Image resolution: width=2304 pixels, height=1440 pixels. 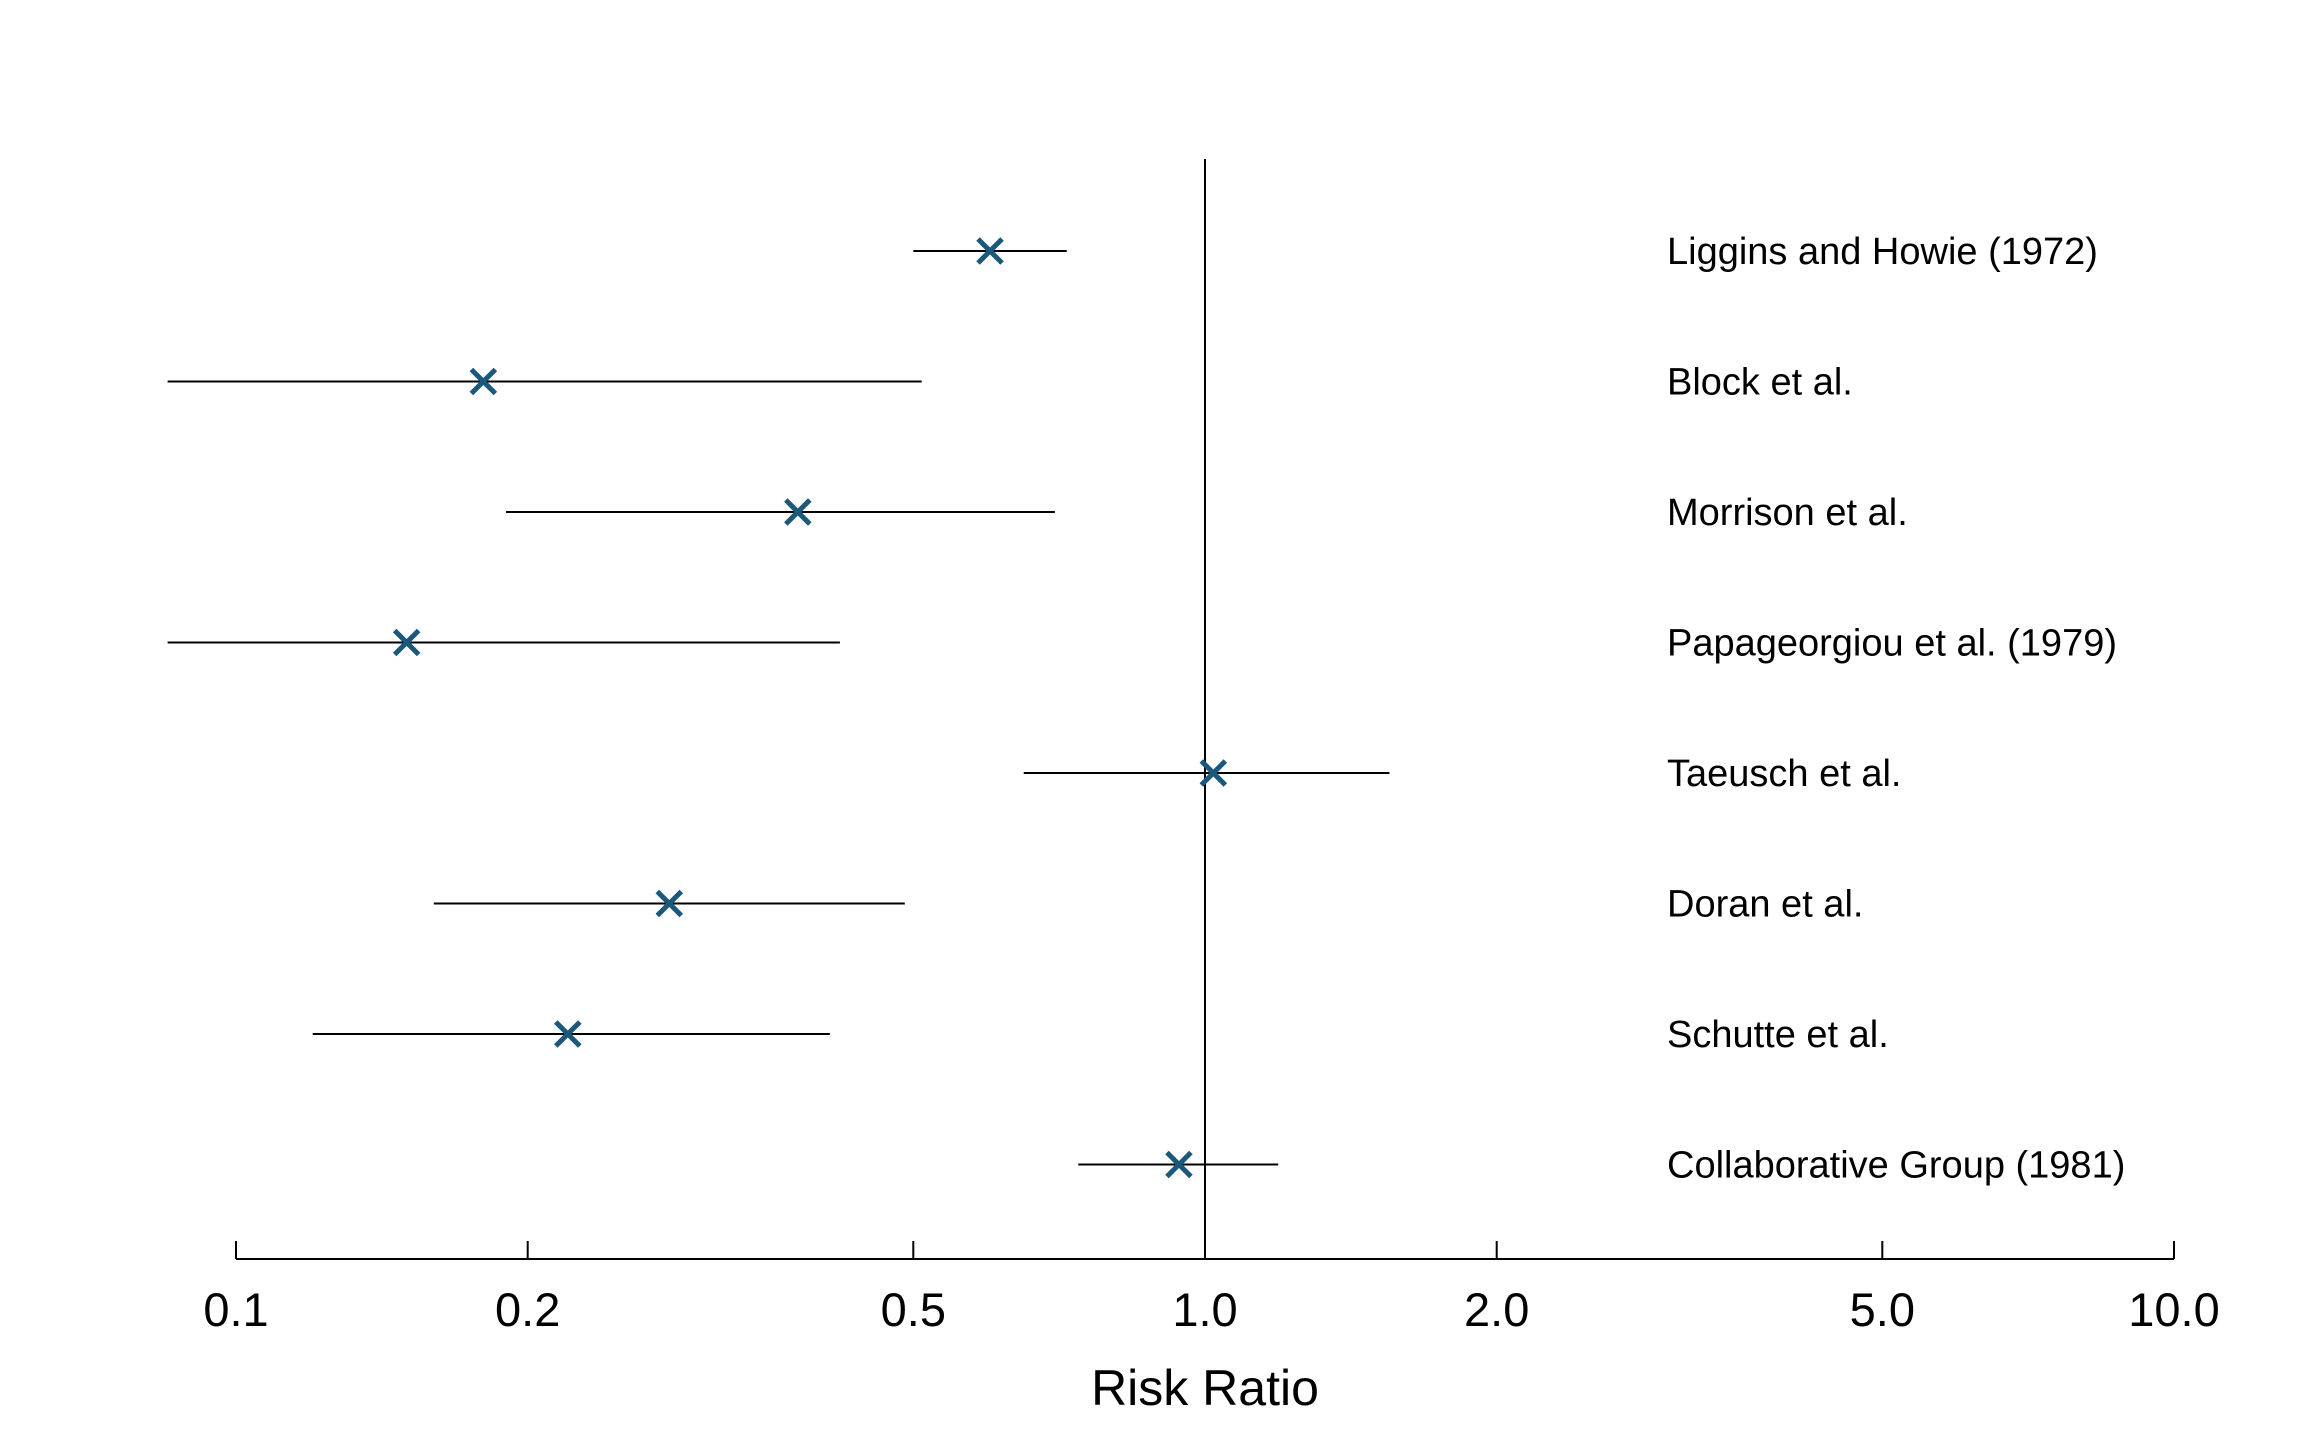 I want to click on study-label: Morrison et al., so click(x=1787, y=513).